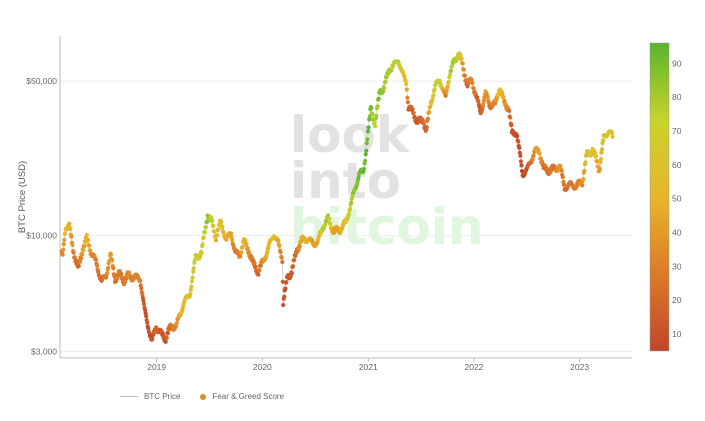 This screenshot has height=421, width=705. What do you see at coordinates (368, 365) in the screenshot?
I see `x-axis-ticks: 2019 2020 2021 2022 2023` at bounding box center [368, 365].